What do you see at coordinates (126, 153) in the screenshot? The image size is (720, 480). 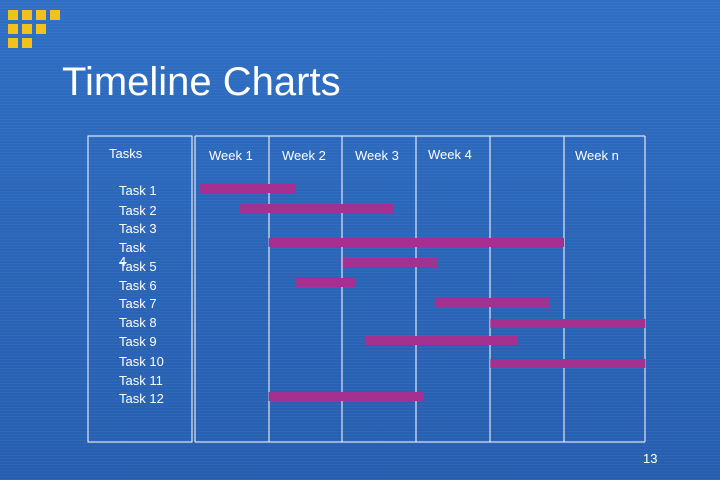 I see `tasks-header: Tasks` at bounding box center [126, 153].